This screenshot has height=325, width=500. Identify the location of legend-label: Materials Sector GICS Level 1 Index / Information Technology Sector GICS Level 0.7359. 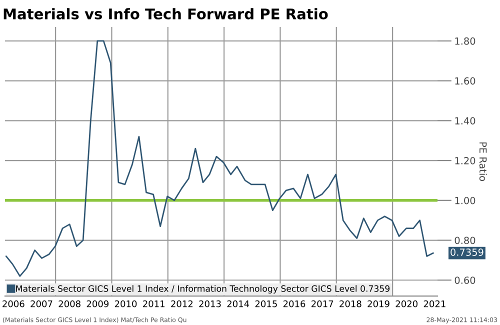
(203, 289).